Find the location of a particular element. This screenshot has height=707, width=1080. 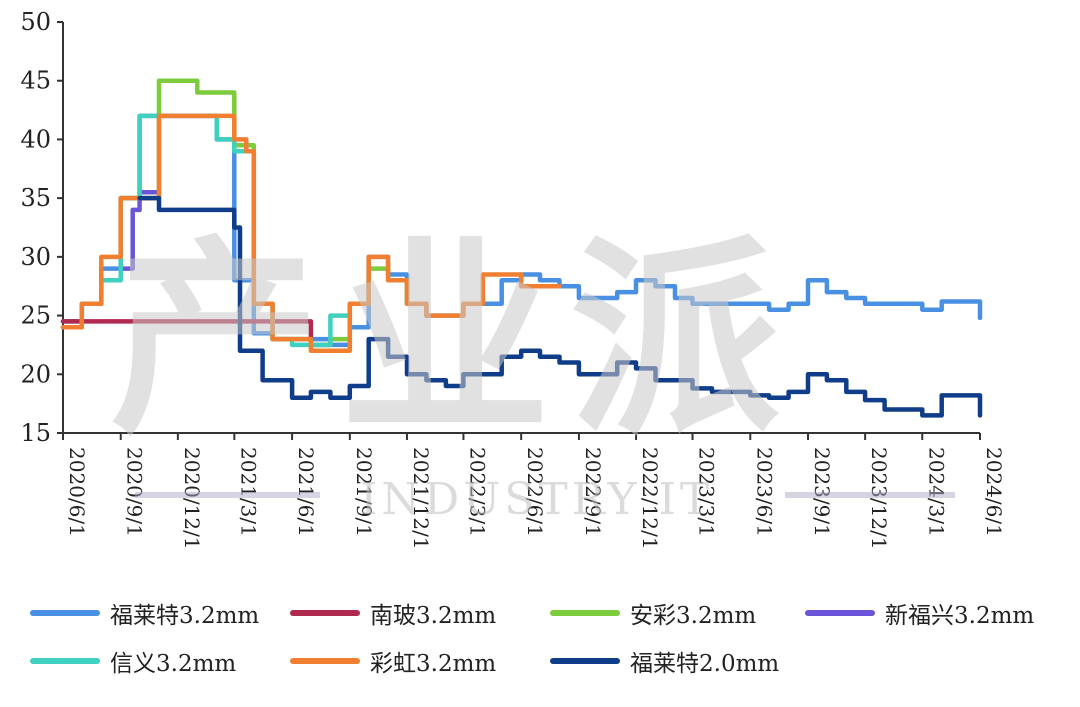

x-tick-label: 2022/9/1 is located at coordinates (593, 492).